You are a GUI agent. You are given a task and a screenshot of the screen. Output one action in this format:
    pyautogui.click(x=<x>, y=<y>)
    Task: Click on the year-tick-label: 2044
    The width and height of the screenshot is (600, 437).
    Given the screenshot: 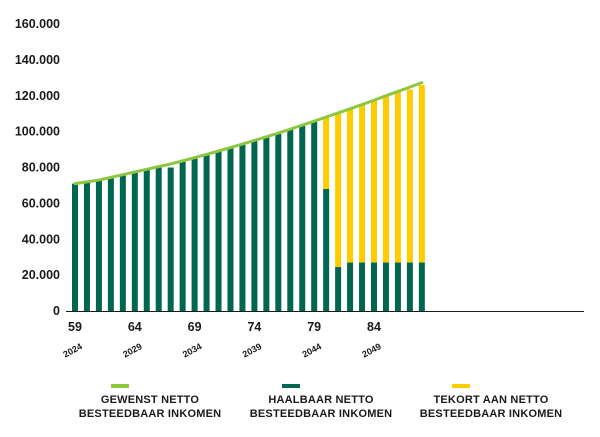 What is the action you would take?
    pyautogui.click(x=312, y=350)
    